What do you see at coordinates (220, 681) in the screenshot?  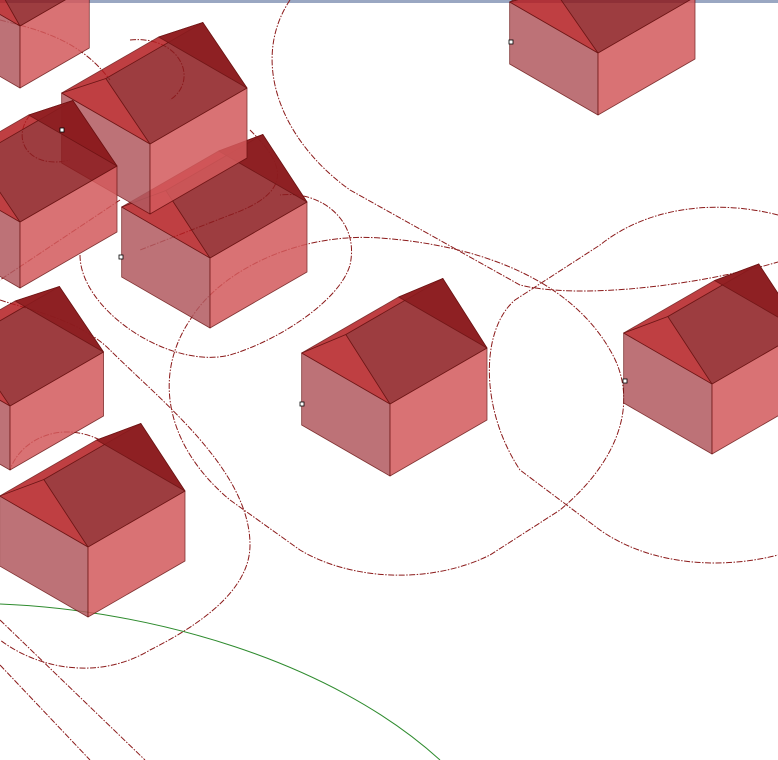 I see `road-curve` at bounding box center [220, 681].